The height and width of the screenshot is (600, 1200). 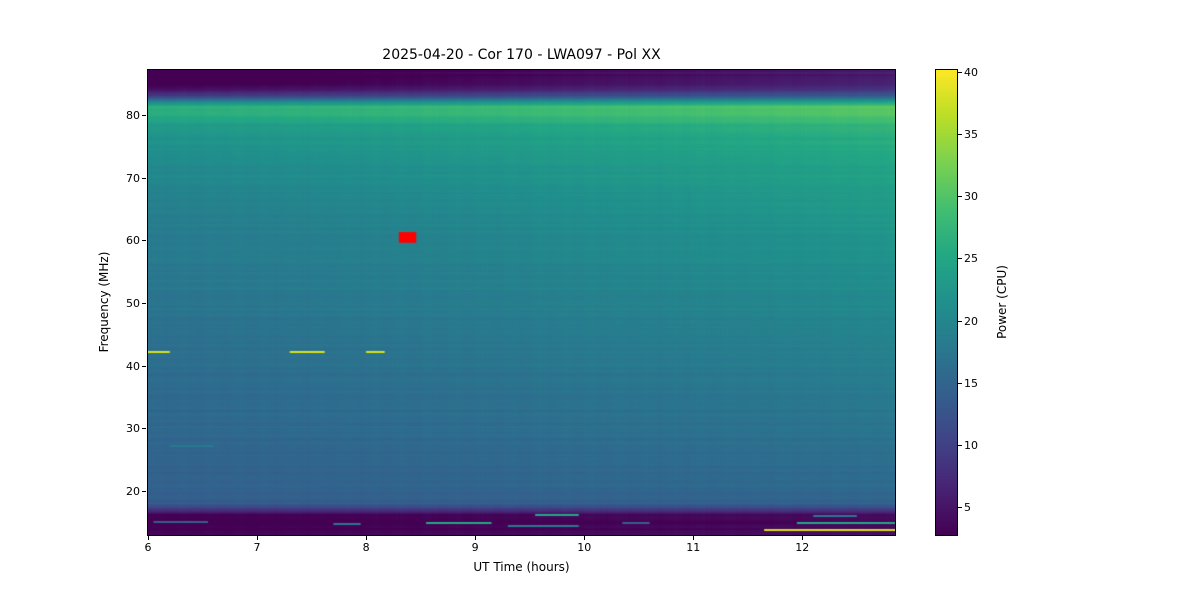 What do you see at coordinates (133, 366) in the screenshot?
I see `y-tick-label: 40` at bounding box center [133, 366].